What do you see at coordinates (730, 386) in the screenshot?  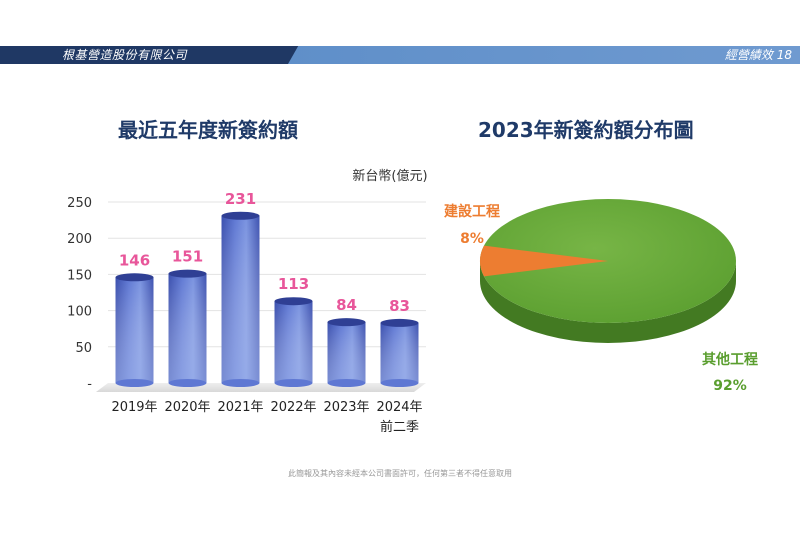 I see `pie-value-other: 92%` at bounding box center [730, 386].